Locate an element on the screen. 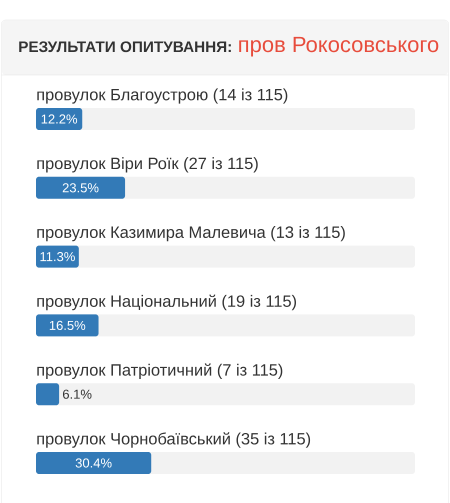 Image resolution: width=450 pixels, height=503 pixels. chart-subtitle: пров Рокосовського is located at coordinates (338, 46).